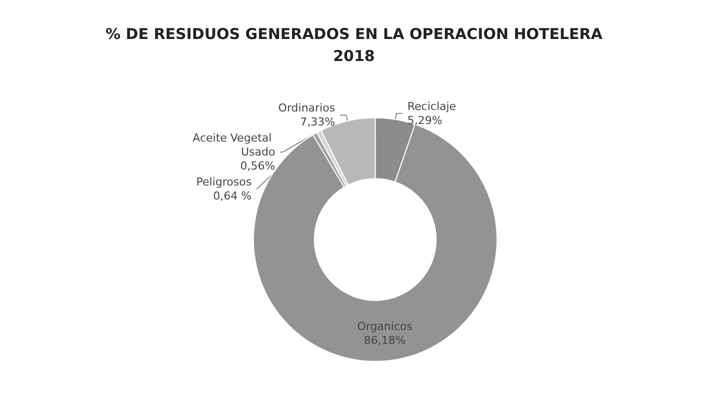 The height and width of the screenshot is (406, 708). What do you see at coordinates (232, 196) in the screenshot?
I see `data-label: 0,64 %` at bounding box center [232, 196].